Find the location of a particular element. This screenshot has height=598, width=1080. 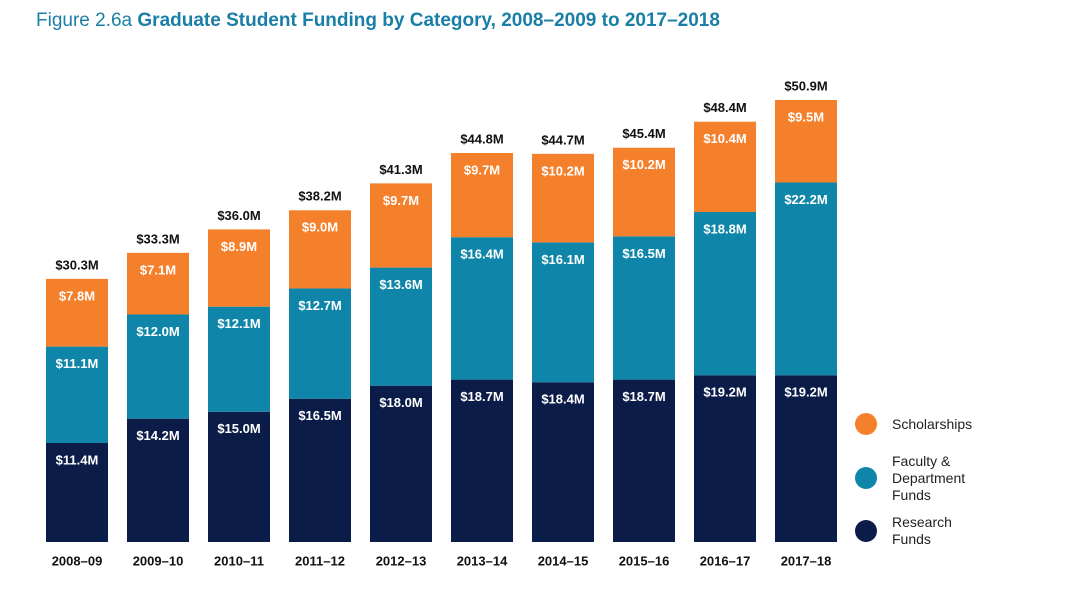

total-label: $38.2M is located at coordinates (319, 196).